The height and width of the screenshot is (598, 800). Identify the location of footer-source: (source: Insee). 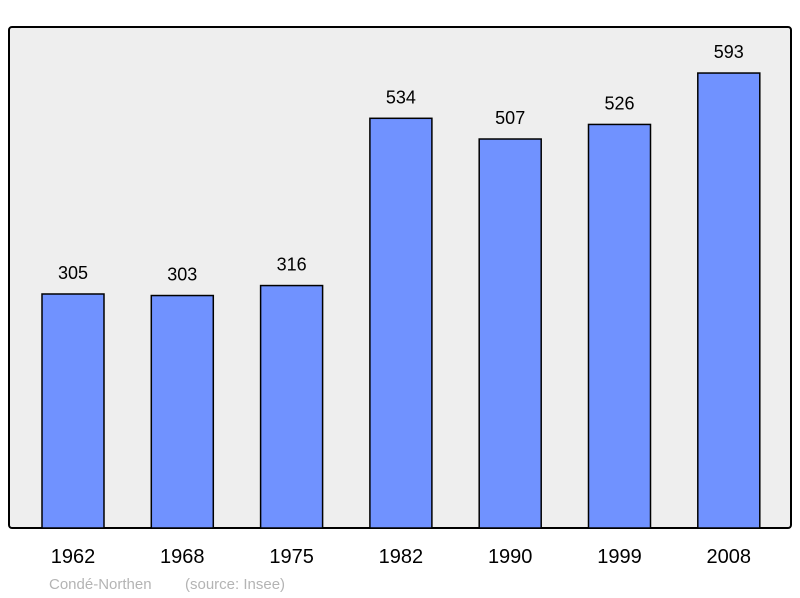
(235, 584).